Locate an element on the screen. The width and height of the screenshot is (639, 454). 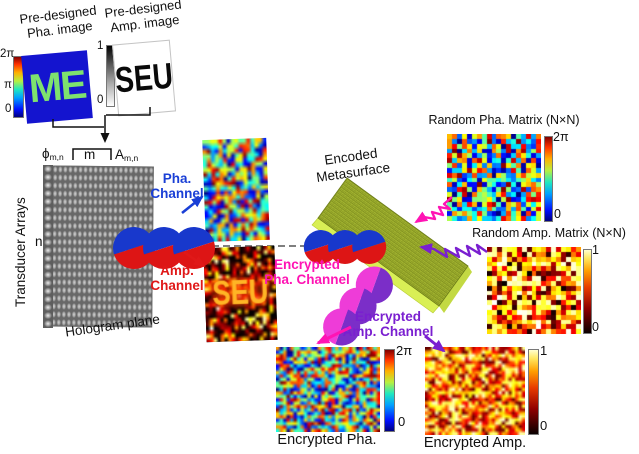
encrypted-pha-image is located at coordinates (328, 389).